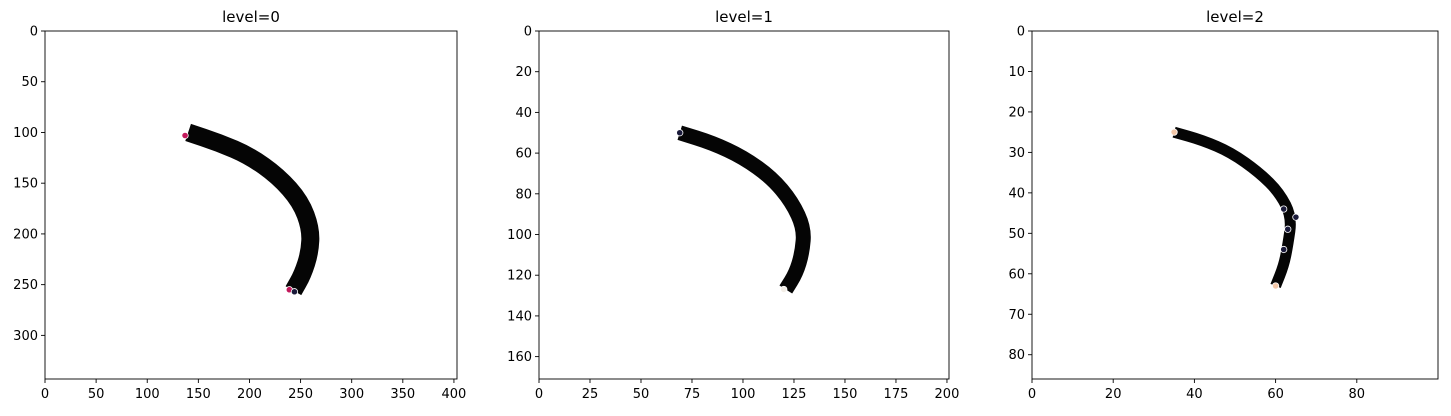 This screenshot has height=416, width=1451. Describe the element at coordinates (1235, 17) in the screenshot. I see `subplot-title: level=2` at that location.